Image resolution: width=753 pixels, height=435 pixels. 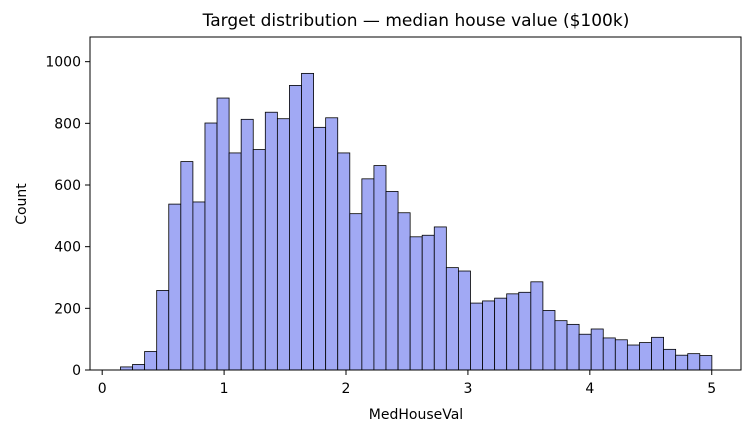 I want to click on x-axis-label: MedHouseVal, so click(x=416, y=415).